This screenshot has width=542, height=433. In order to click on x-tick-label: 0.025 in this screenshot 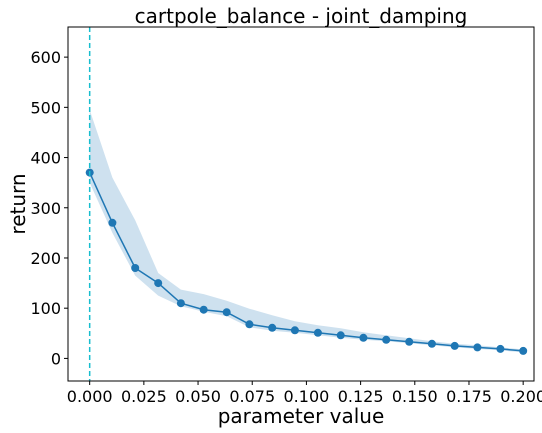, I will do `click(144, 396)`.